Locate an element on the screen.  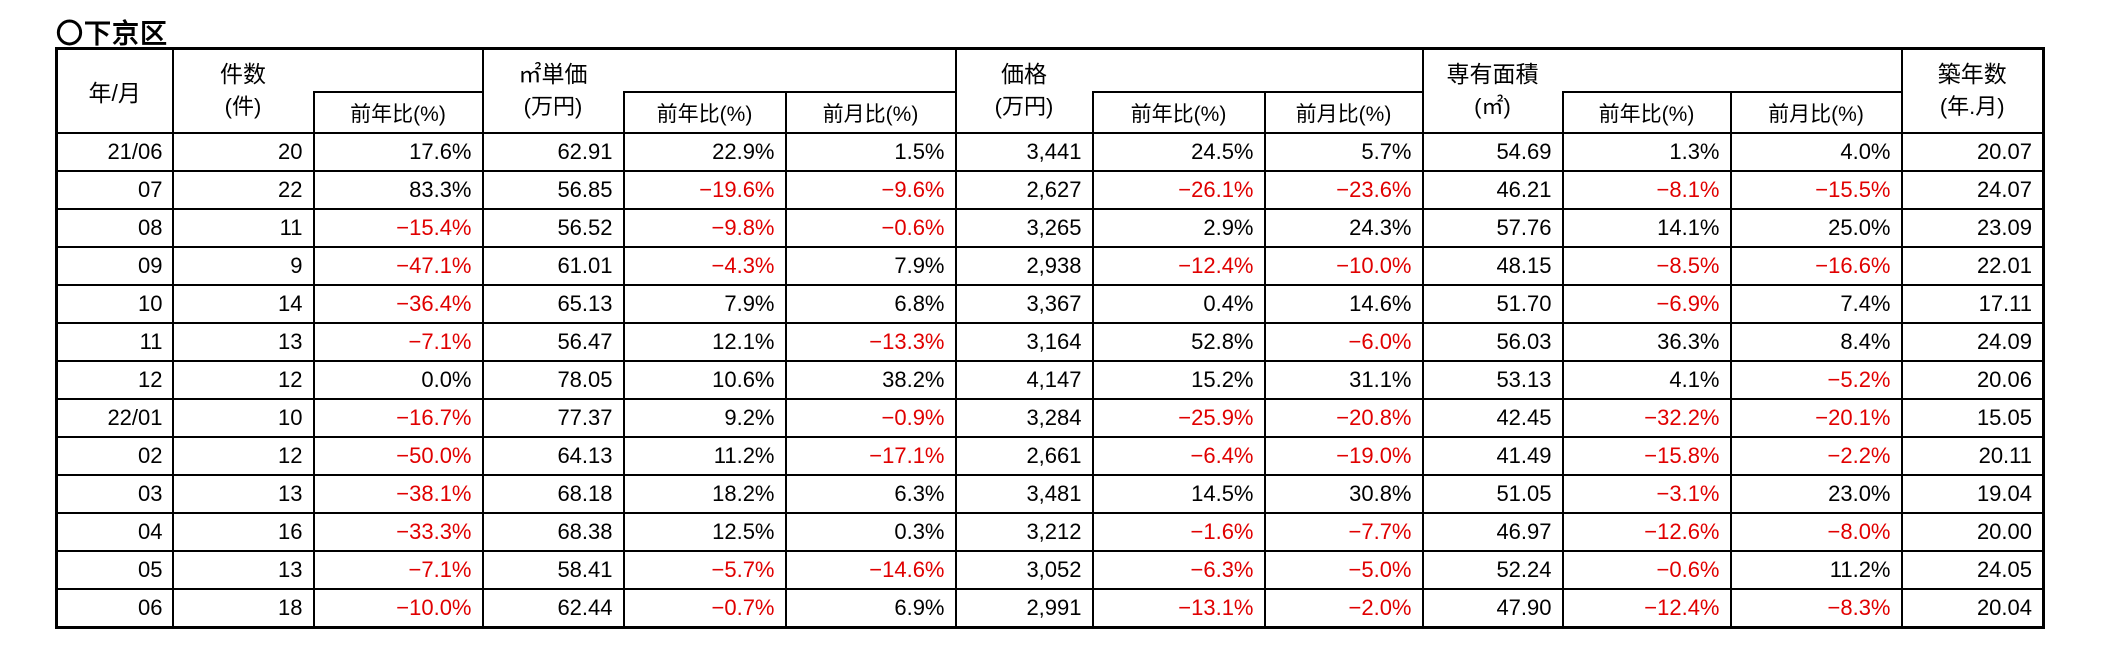
table-cell: 0.0% is located at coordinates (398, 380).